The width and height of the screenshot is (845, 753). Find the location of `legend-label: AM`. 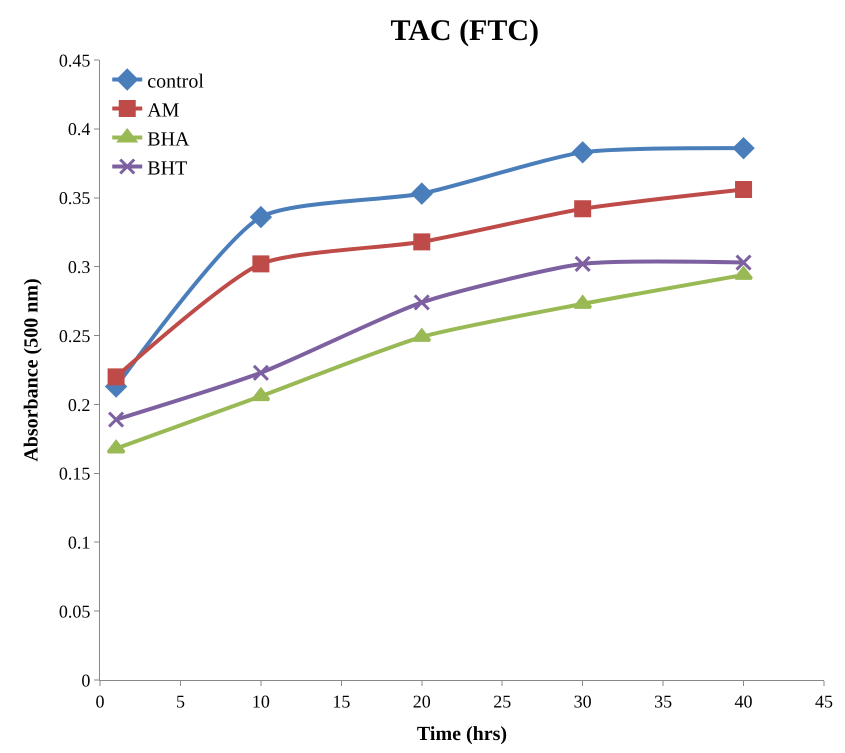

legend-label: AM is located at coordinates (163, 110).